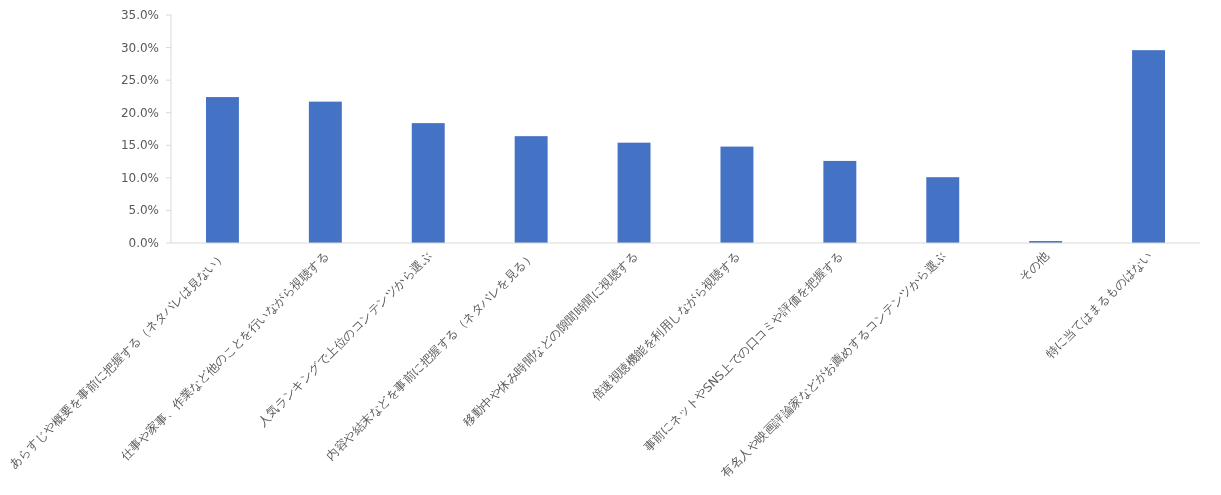 The width and height of the screenshot is (1221, 495). Describe the element at coordinates (139, 177) in the screenshot. I see `y-tick-label: 10.0%` at that location.